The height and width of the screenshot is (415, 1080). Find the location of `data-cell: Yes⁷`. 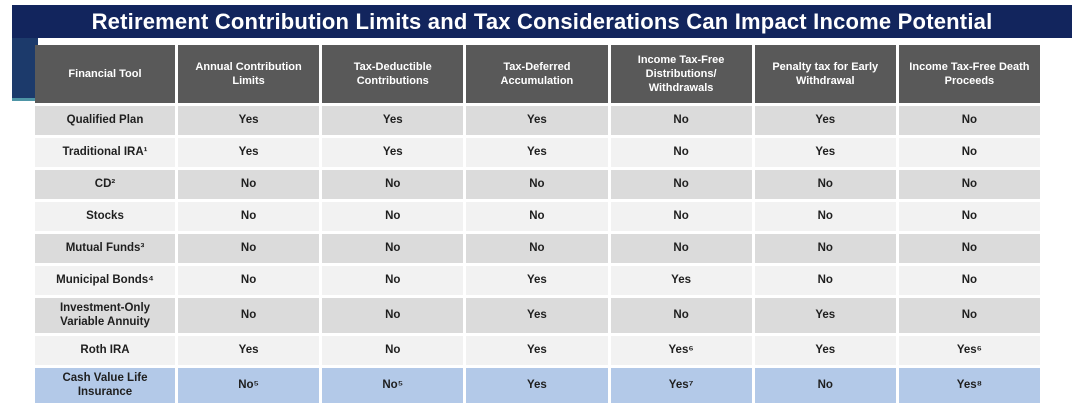

data-cell: Yes⁷ is located at coordinates (681, 385).